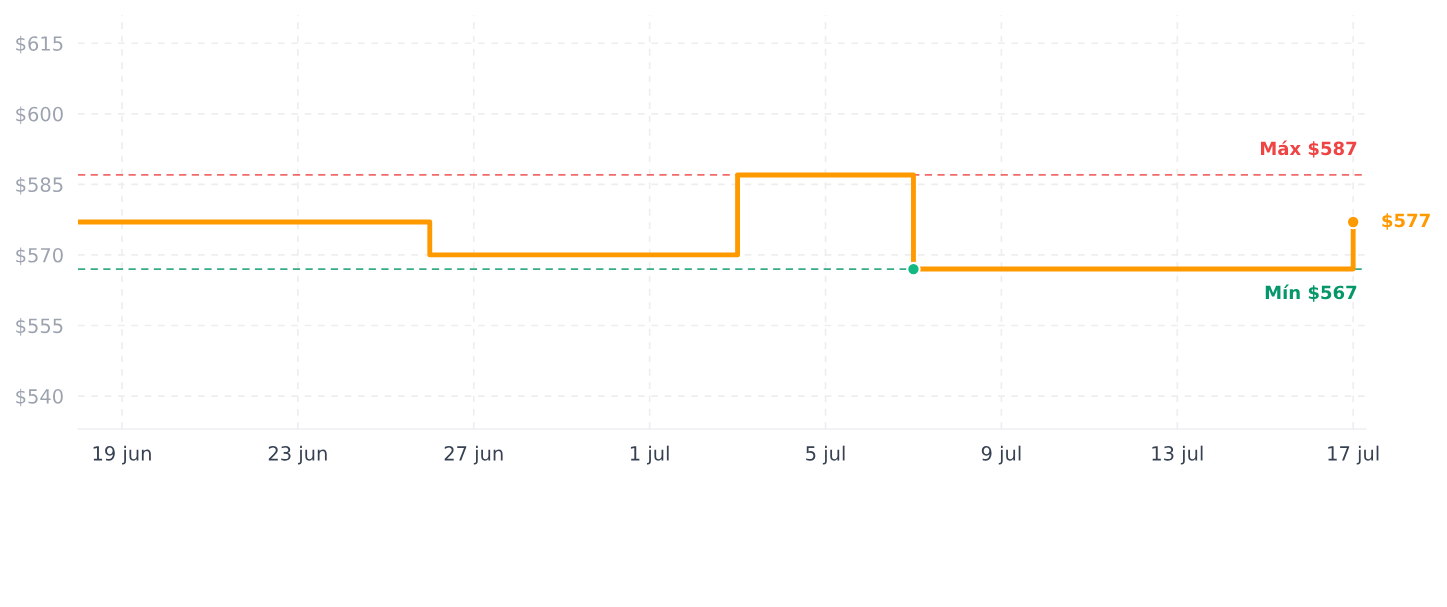 The width and height of the screenshot is (1447, 607). What do you see at coordinates (39, 115) in the screenshot?
I see `y-tick-label: $600` at bounding box center [39, 115].